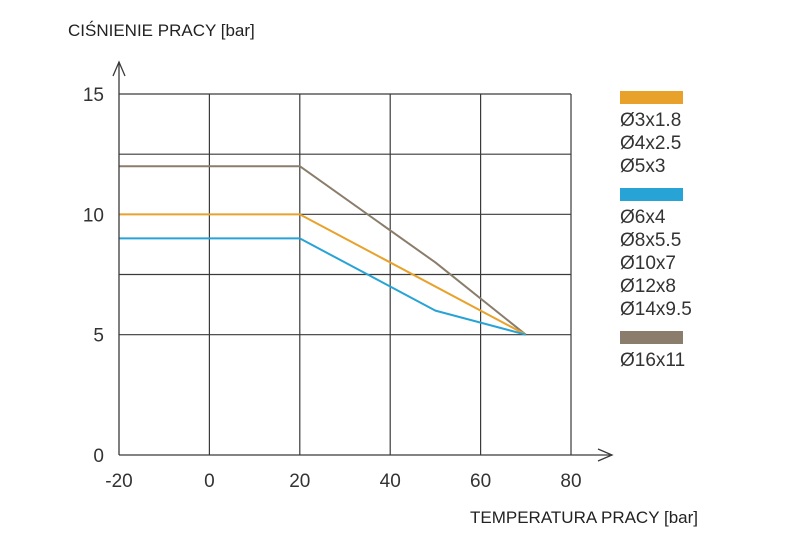 Image resolution: width=787 pixels, height=551 pixels. What do you see at coordinates (209, 481) in the screenshot?
I see `x-tick-label-1: 0` at bounding box center [209, 481].